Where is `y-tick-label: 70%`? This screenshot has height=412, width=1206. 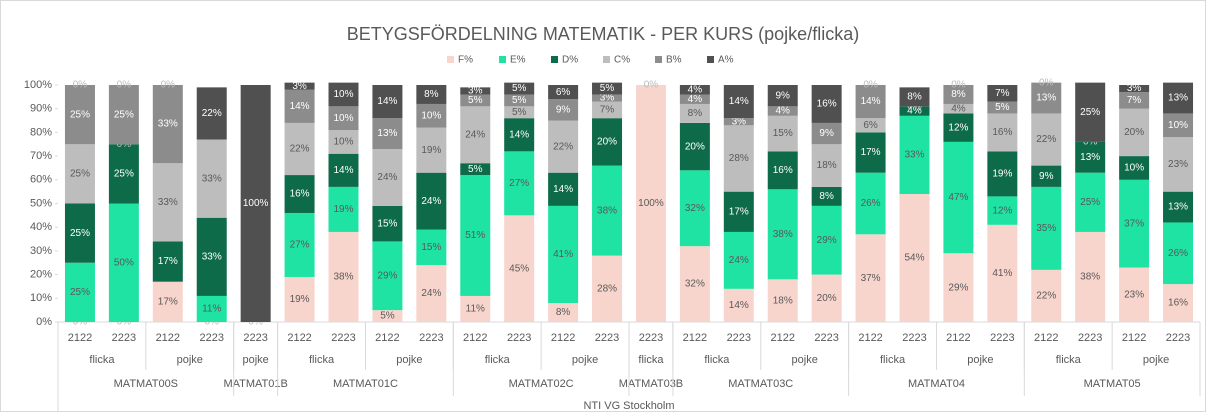 y-tick-label: 70% is located at coordinates (41, 156).